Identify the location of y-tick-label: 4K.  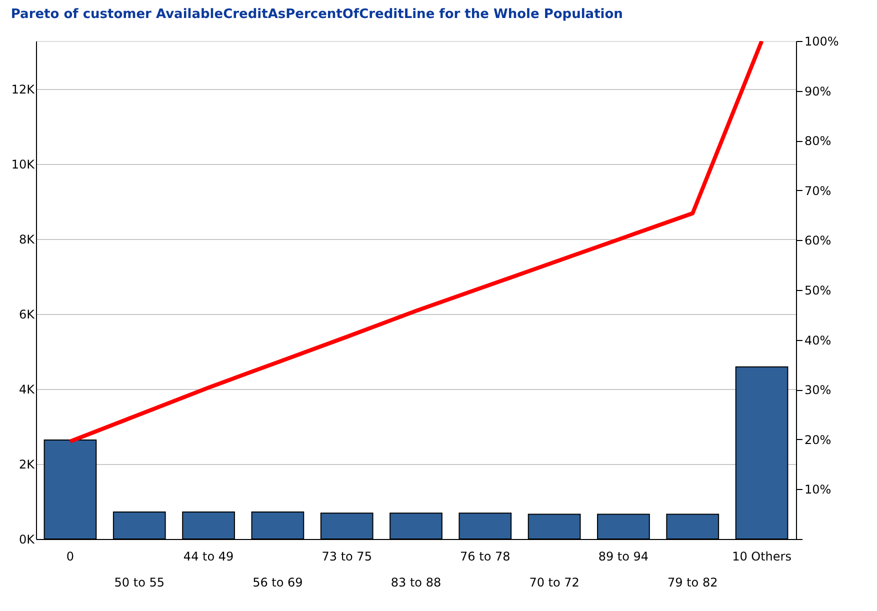
(27, 389).